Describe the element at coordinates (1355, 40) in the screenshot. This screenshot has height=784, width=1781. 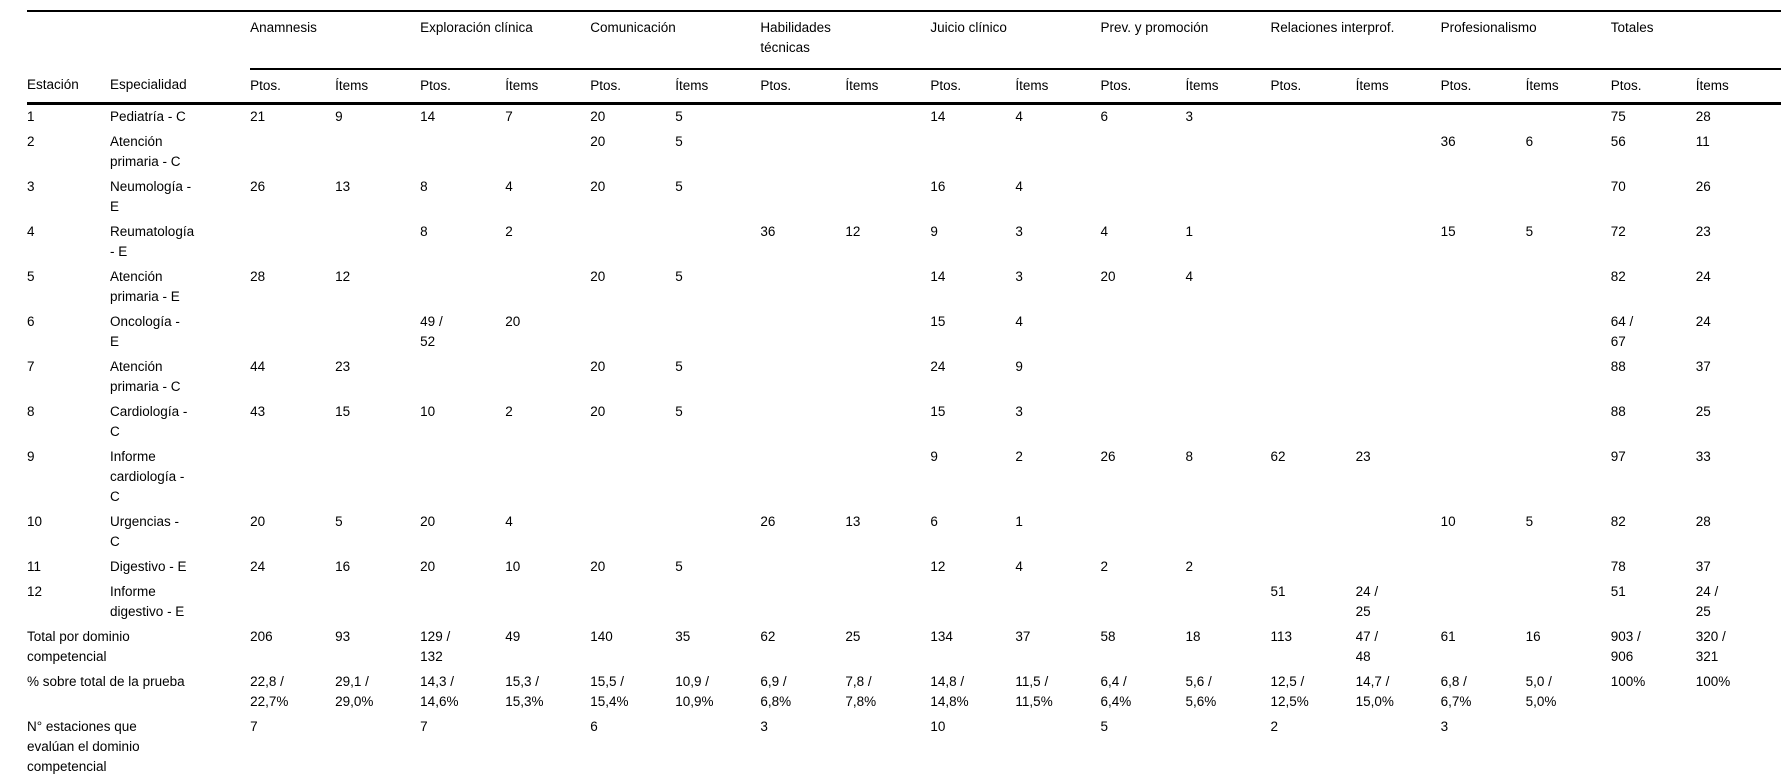
I see `group-header-6: Relaciones interprof.` at that location.